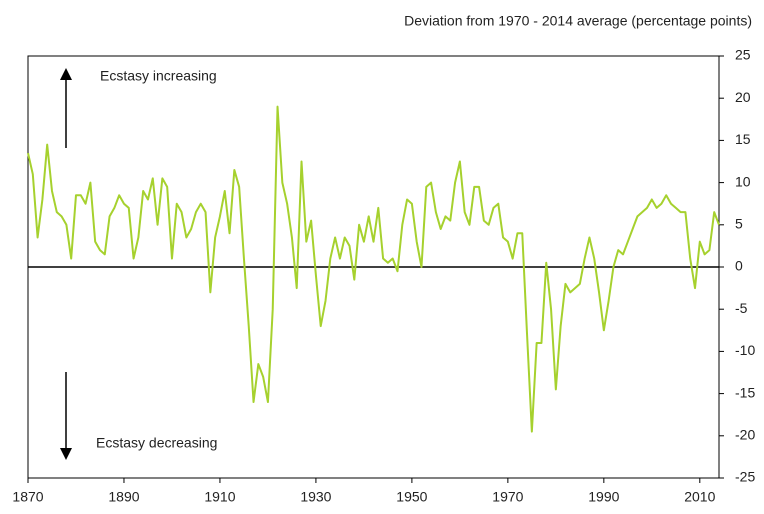  Describe the element at coordinates (745, 350) in the screenshot. I see `y-tick-label: -10` at that location.